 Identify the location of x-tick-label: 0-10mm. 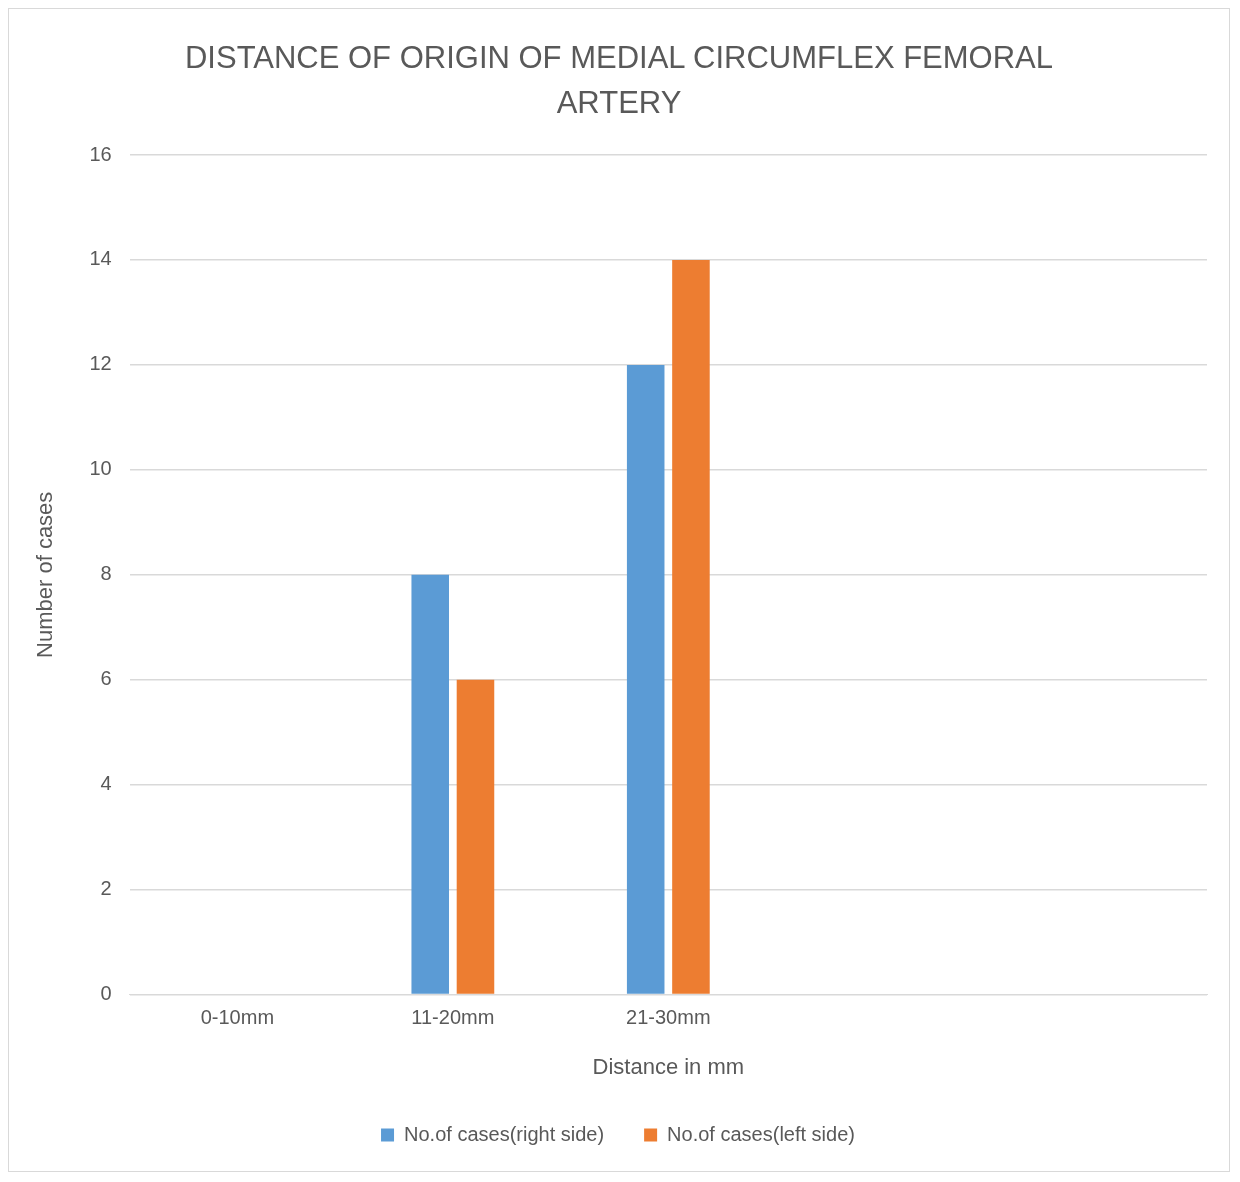
(237, 1017).